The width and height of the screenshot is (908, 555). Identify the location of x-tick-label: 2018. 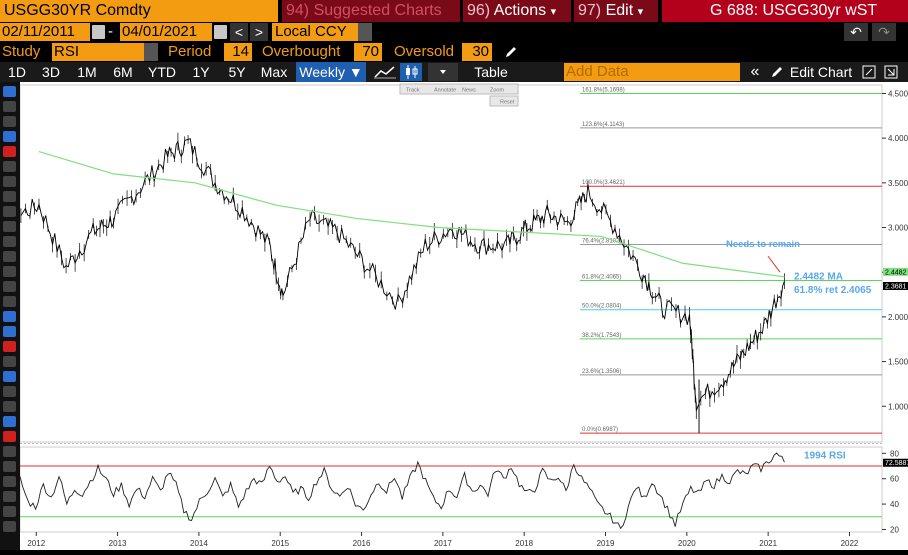
(524, 543).